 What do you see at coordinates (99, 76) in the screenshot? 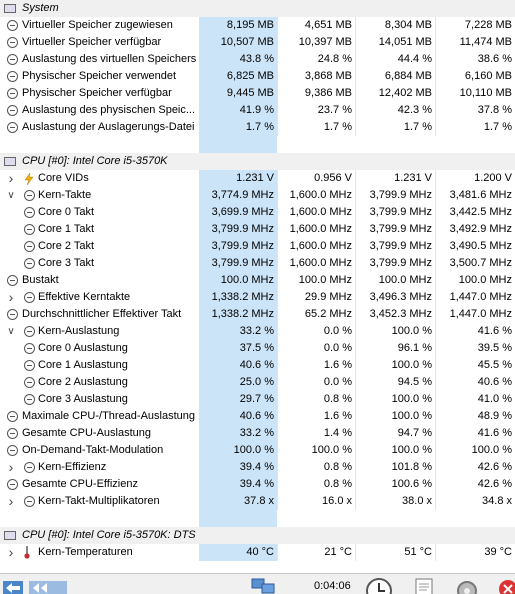
I see `sensor-label: Physischer Speicher verwendet` at bounding box center [99, 76].